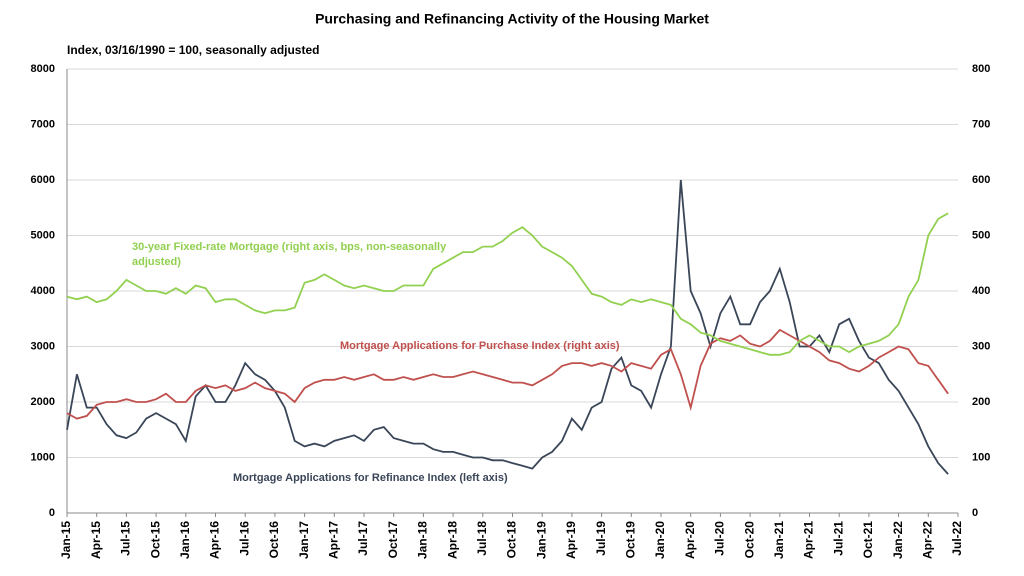  I want to click on x-tick-label: Oct-21, so click(868, 540).